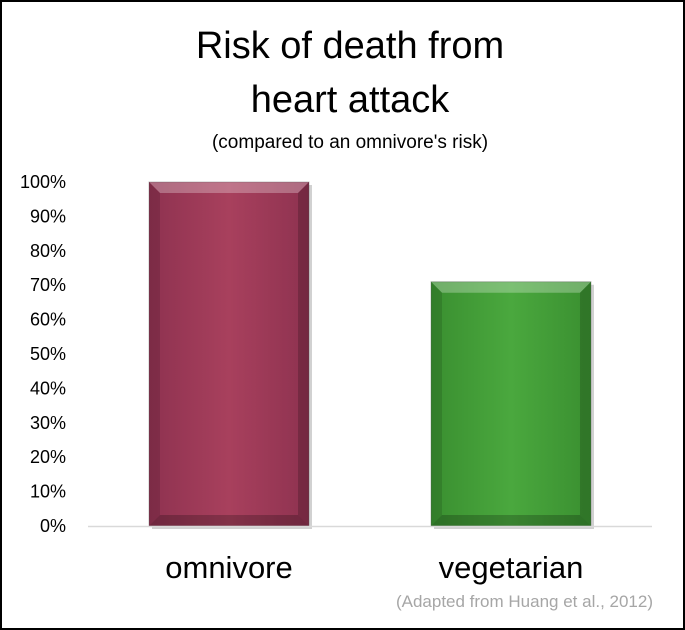  Describe the element at coordinates (48, 285) in the screenshot. I see `y-tick-label: 70%` at that location.